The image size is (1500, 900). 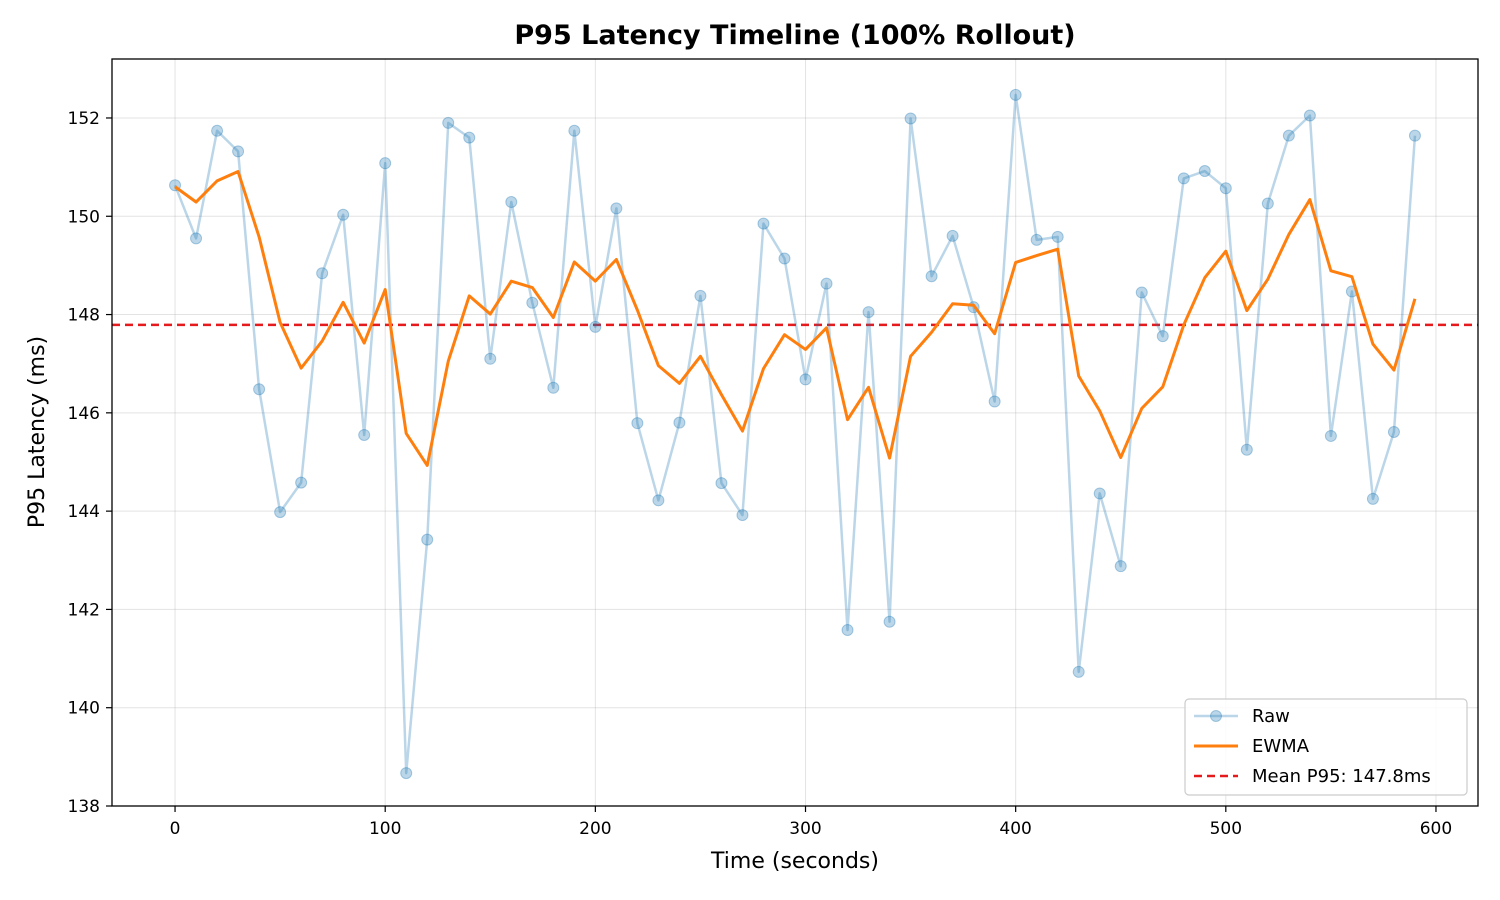 I want to click on chart-title: P95 Latency Timeline (100% Rollout), so click(x=794, y=35).